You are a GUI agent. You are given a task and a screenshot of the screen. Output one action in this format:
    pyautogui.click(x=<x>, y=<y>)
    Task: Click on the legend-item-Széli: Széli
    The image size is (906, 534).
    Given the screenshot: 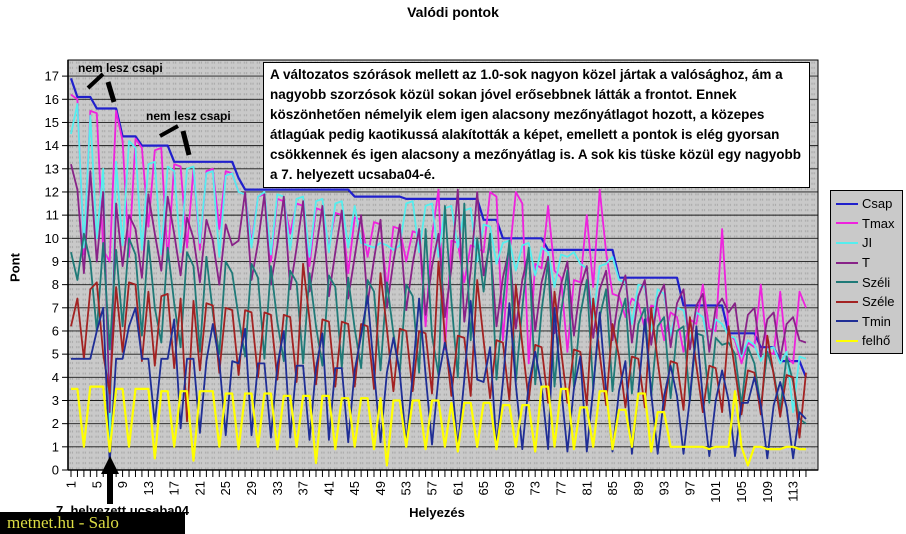 What is the action you would take?
    pyautogui.click(x=866, y=282)
    